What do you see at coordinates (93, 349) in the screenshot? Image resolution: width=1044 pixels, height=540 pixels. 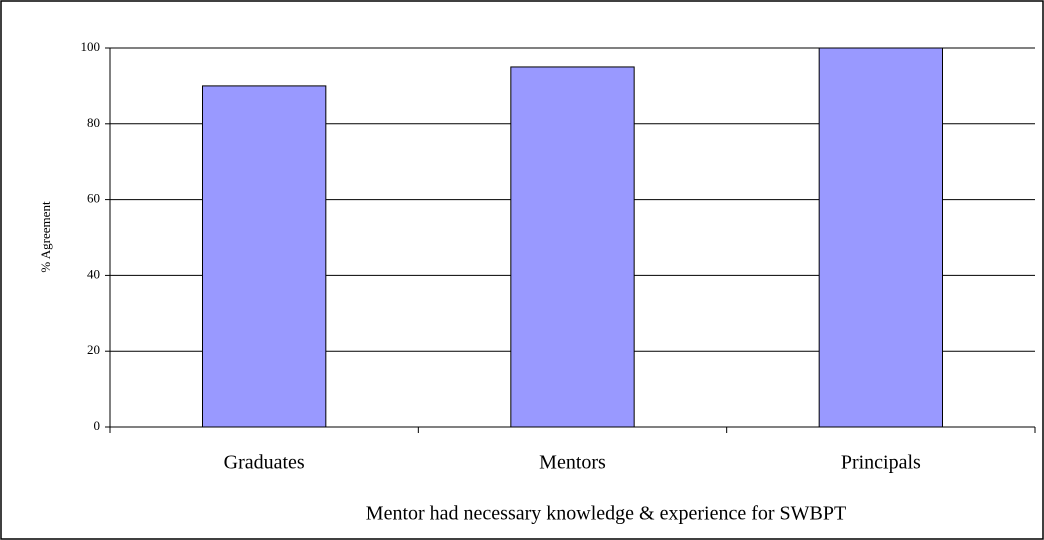 I see `y-tick-label: 20` at bounding box center [93, 349].